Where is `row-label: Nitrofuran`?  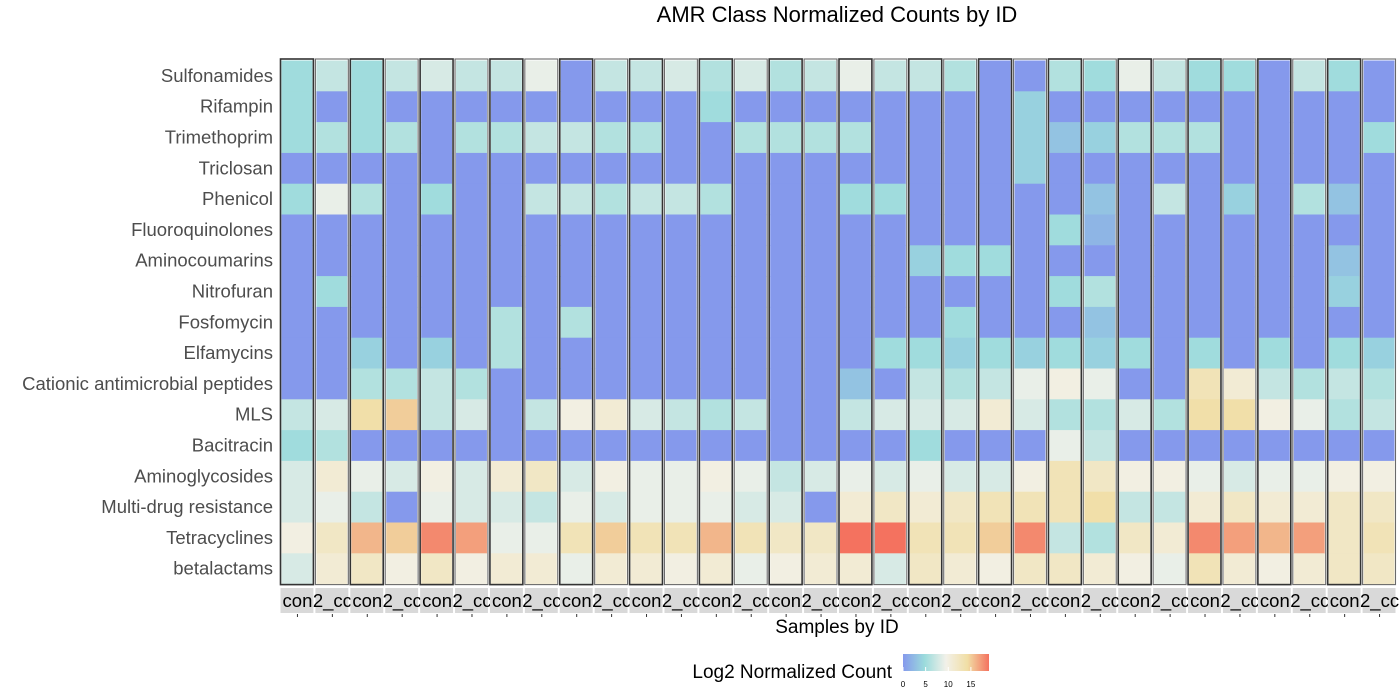 row-label: Nitrofuran is located at coordinates (232, 291).